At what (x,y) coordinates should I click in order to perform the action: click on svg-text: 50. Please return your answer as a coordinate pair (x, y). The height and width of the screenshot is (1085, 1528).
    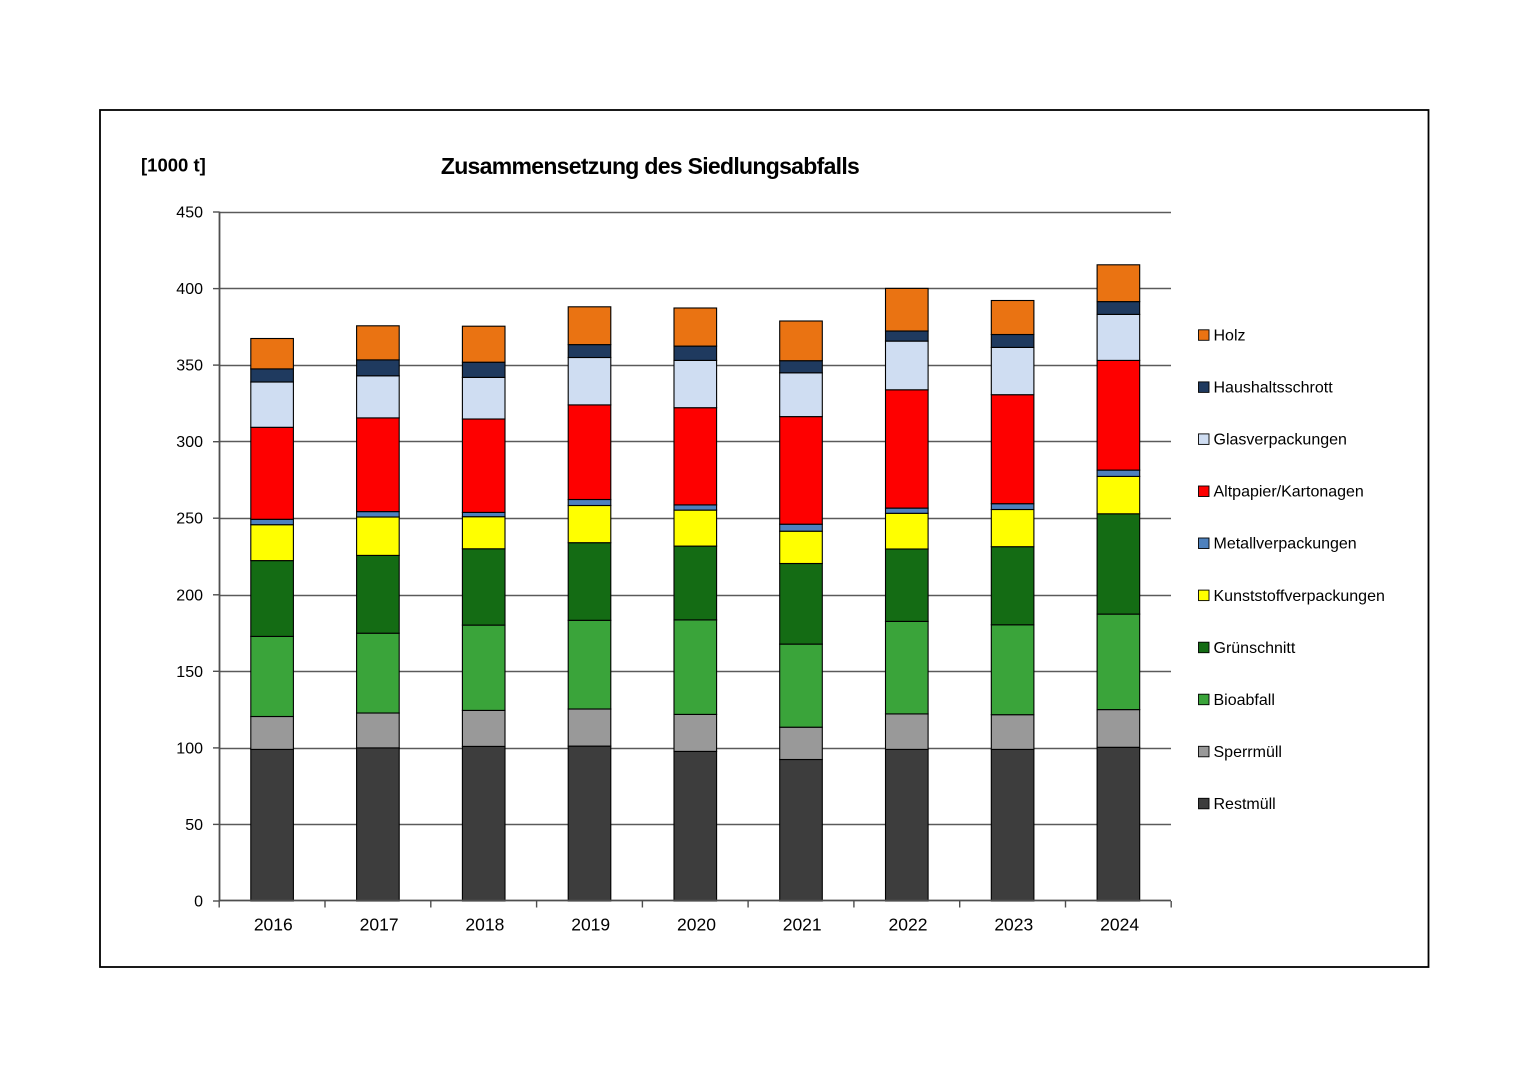
    Looking at the image, I should click on (194, 825).